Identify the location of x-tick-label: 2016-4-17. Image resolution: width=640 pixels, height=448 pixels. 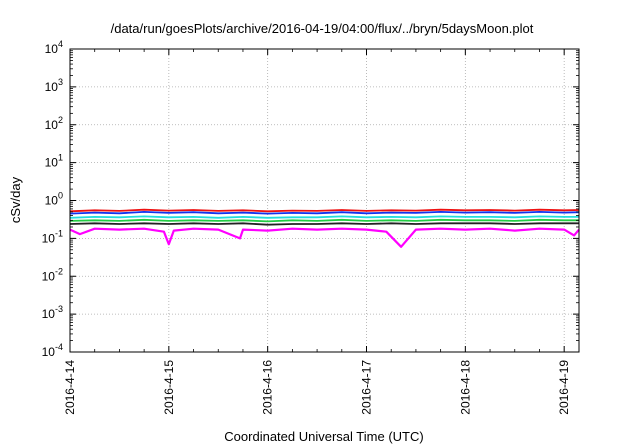
(367, 387).